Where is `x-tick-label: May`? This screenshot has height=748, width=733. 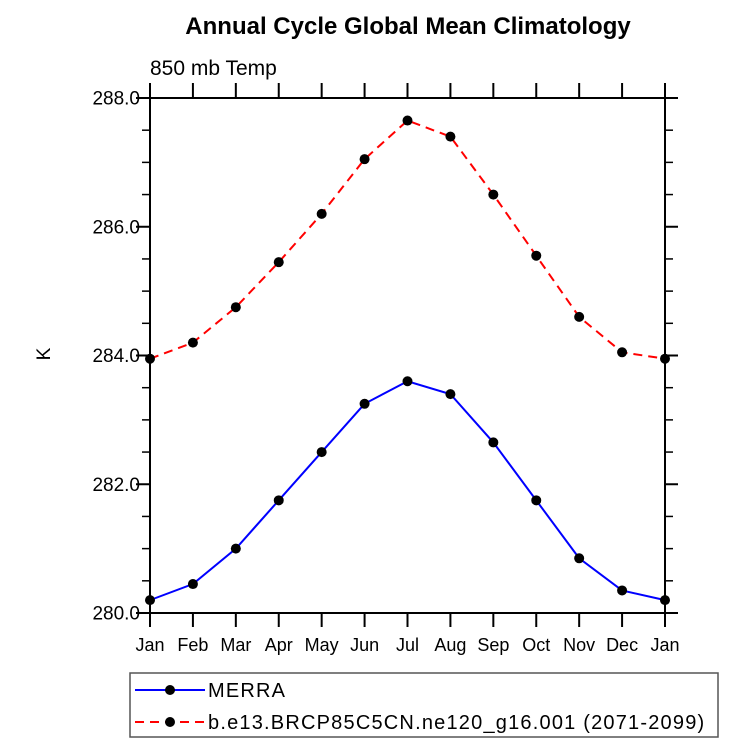 x-tick-label: May is located at coordinates (322, 645).